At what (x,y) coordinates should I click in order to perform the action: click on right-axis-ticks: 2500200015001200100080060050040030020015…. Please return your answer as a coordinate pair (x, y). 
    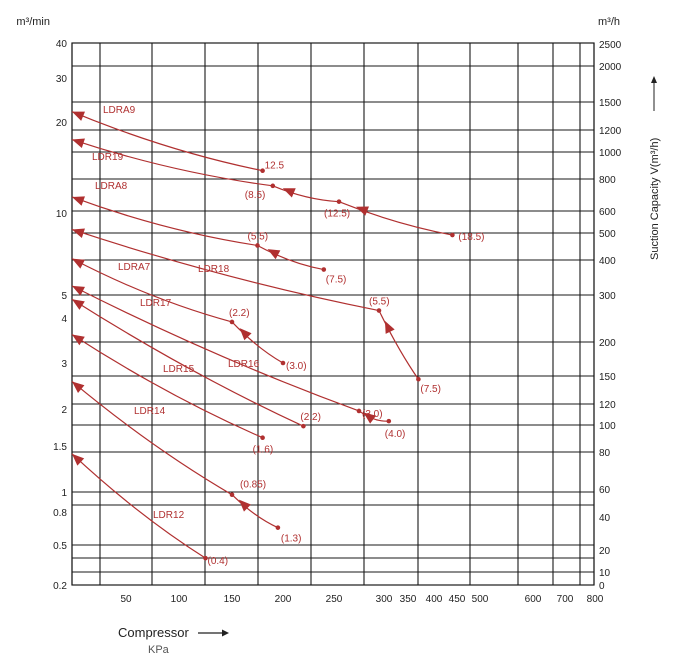
    Looking at the image, I should click on (610, 316).